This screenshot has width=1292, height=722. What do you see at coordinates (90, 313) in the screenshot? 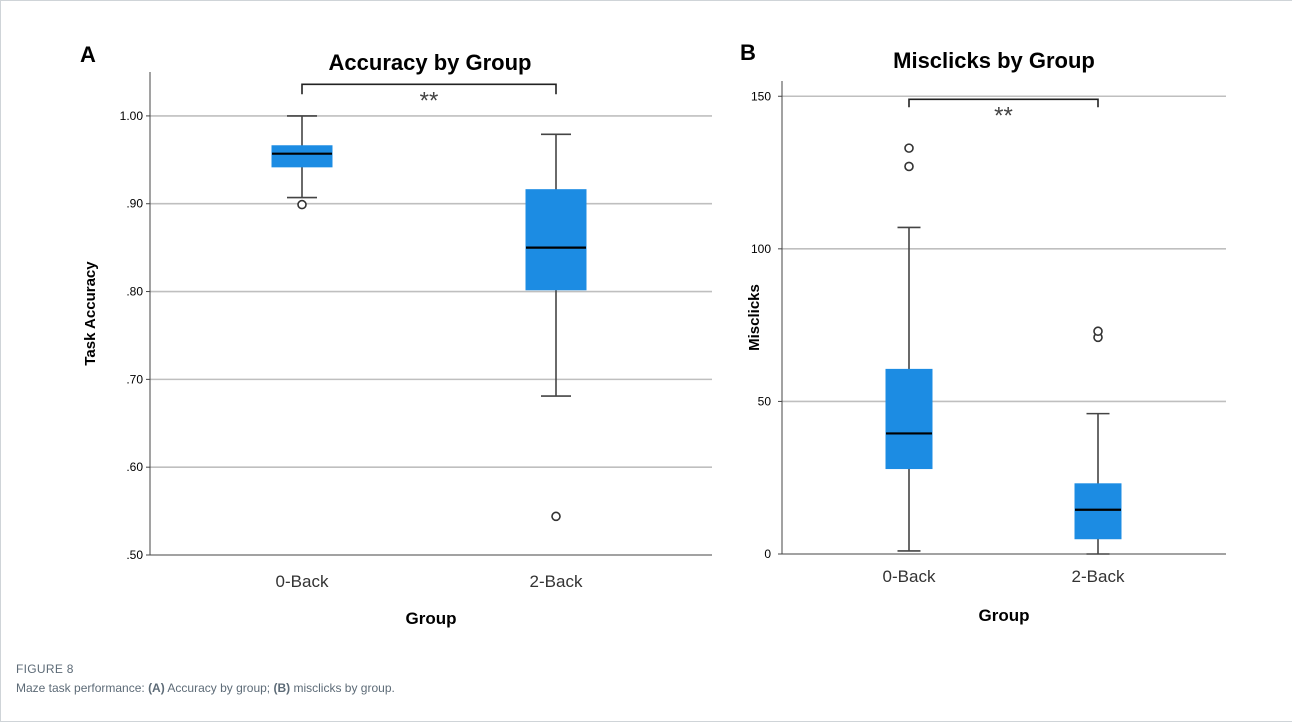
I see `y-axis-label: Task Accuracy` at bounding box center [90, 313].